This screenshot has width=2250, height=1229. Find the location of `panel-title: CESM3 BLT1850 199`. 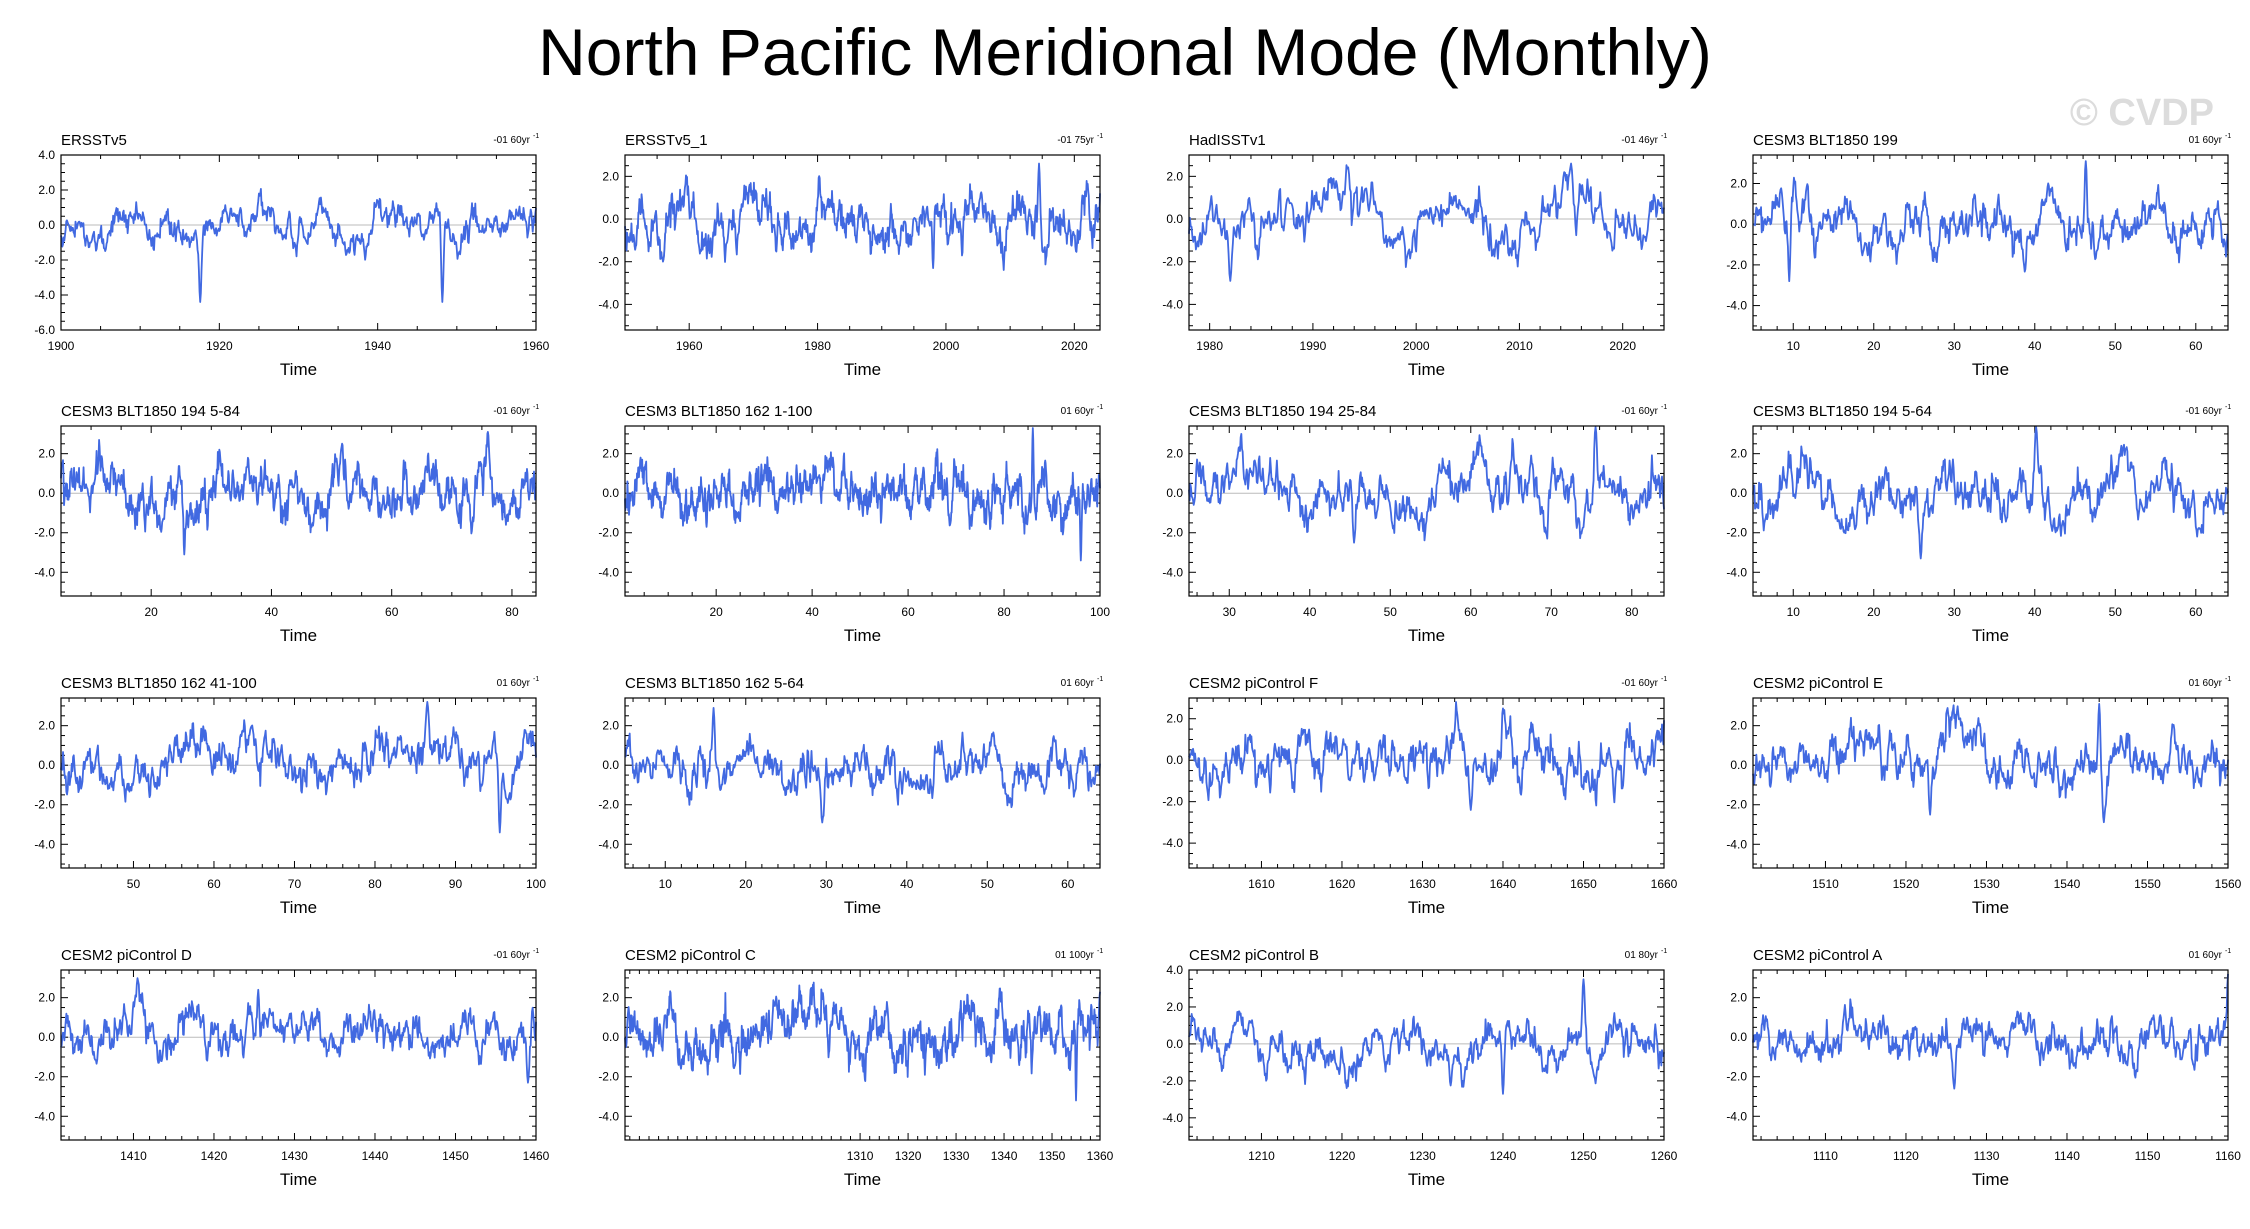

panel-title: CESM3 BLT1850 199 is located at coordinates (1825, 140).